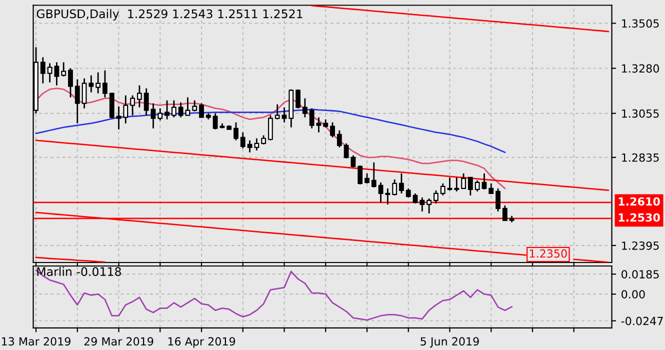  What do you see at coordinates (639, 201) in the screenshot?
I see `ref-line-label: 1.2610` at bounding box center [639, 201].